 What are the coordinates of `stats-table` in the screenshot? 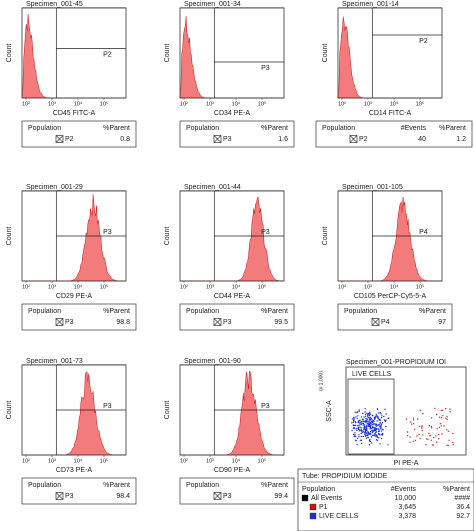 It's located at (237, 491).